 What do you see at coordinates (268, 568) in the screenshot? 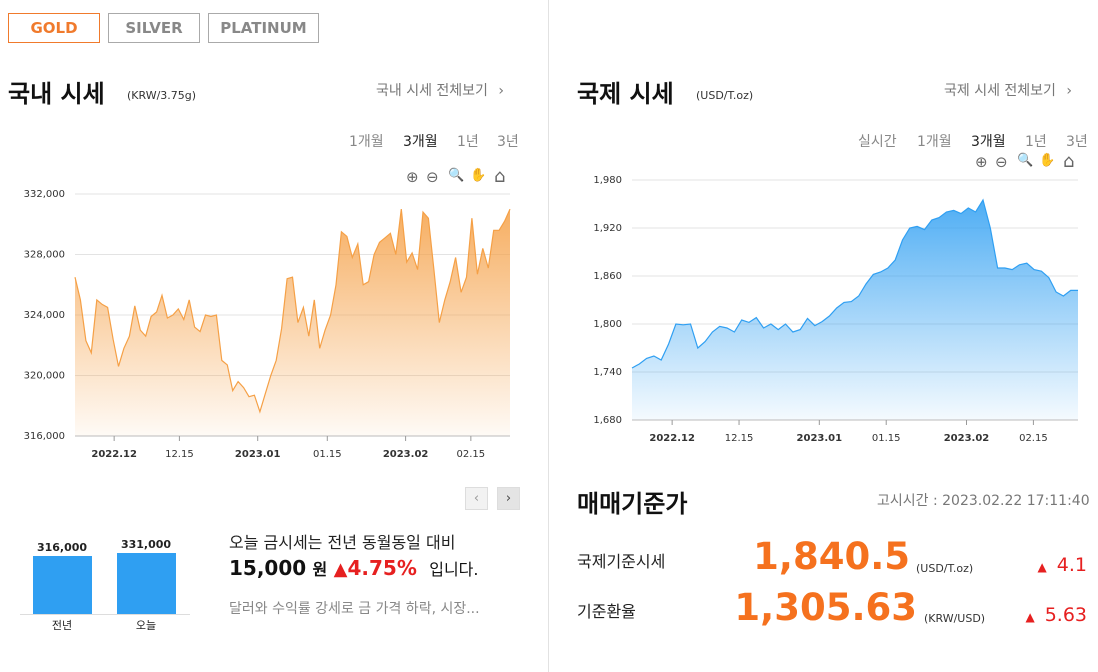
I see `summary-amount: 15,000` at bounding box center [268, 568].